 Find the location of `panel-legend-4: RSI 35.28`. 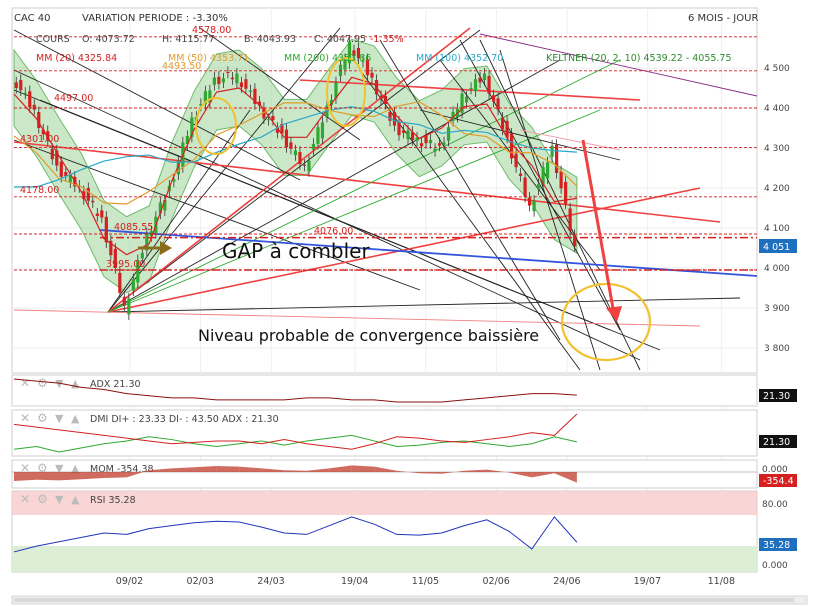

panel-legend-4: RSI 35.28 is located at coordinates (113, 500).